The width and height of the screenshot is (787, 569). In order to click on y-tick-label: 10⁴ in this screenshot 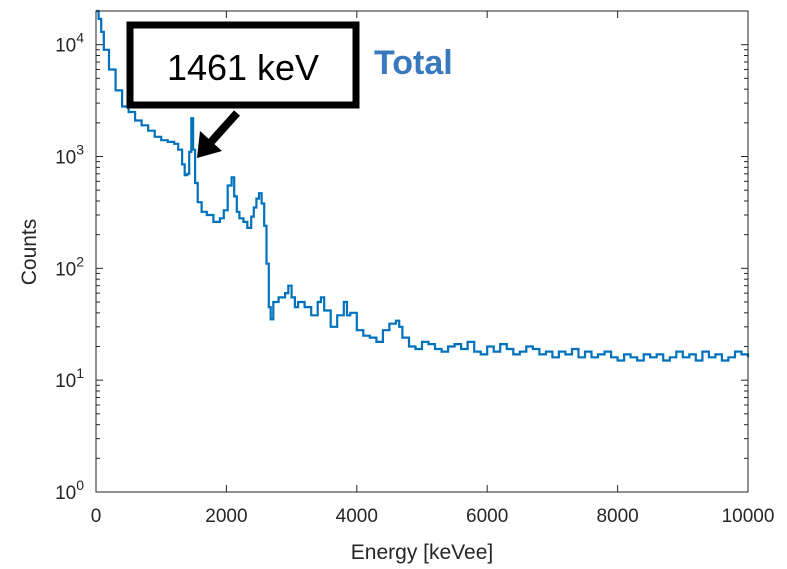, I will do `click(69, 43)`.